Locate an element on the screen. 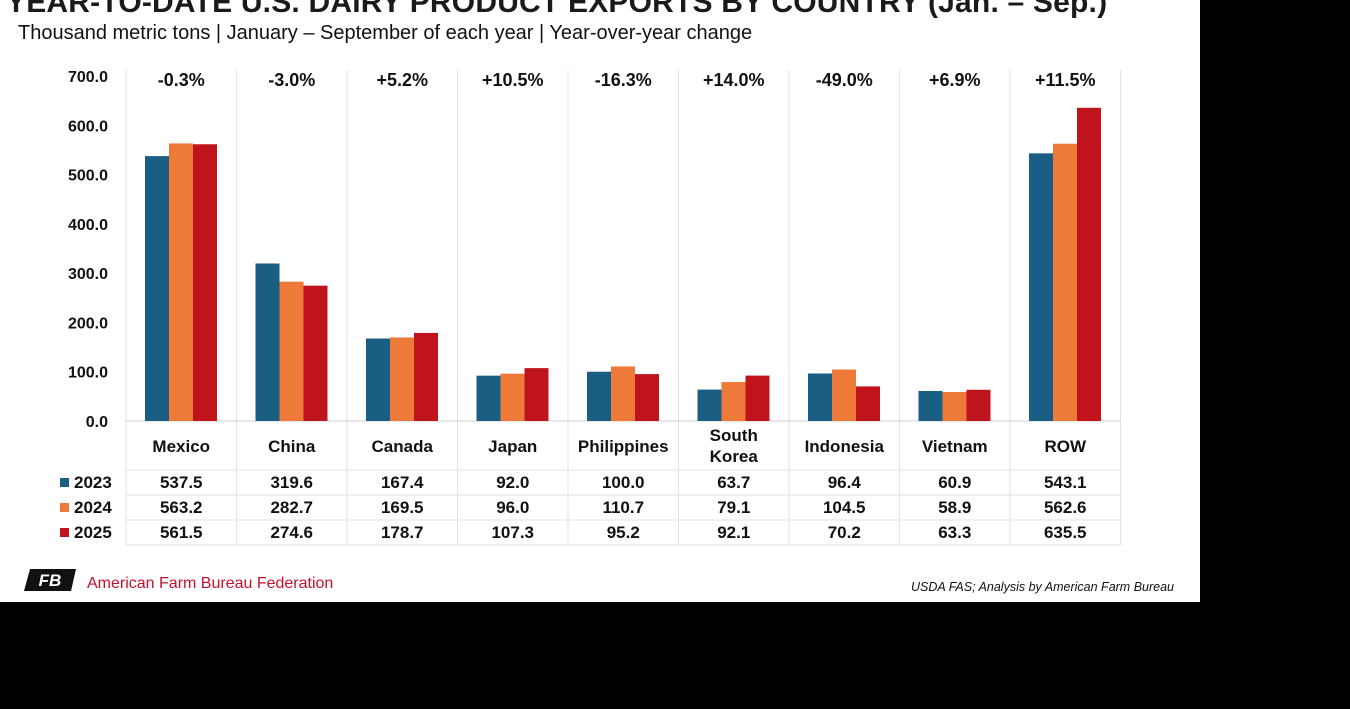  table-cell-2025: 635.5 is located at coordinates (1065, 532).